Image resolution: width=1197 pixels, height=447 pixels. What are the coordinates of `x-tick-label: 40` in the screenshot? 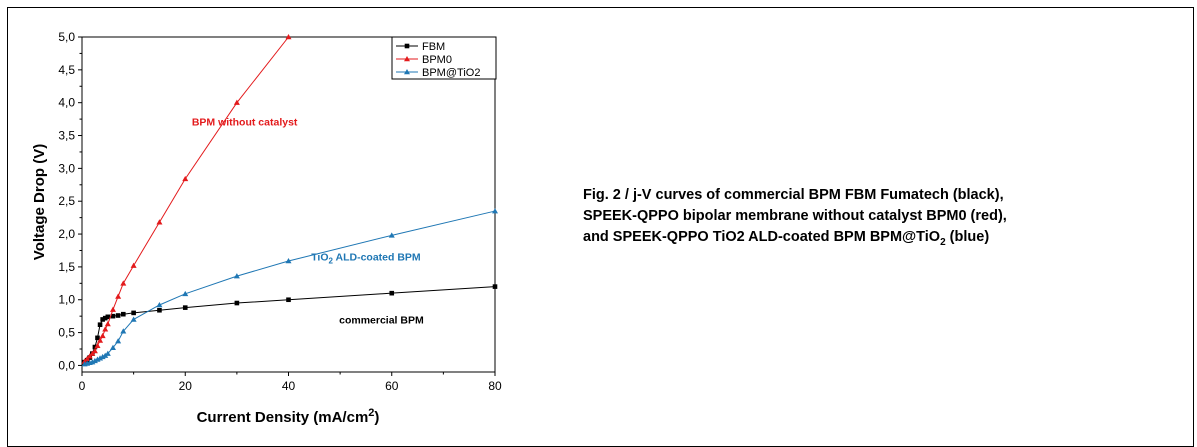 It's located at (289, 386).